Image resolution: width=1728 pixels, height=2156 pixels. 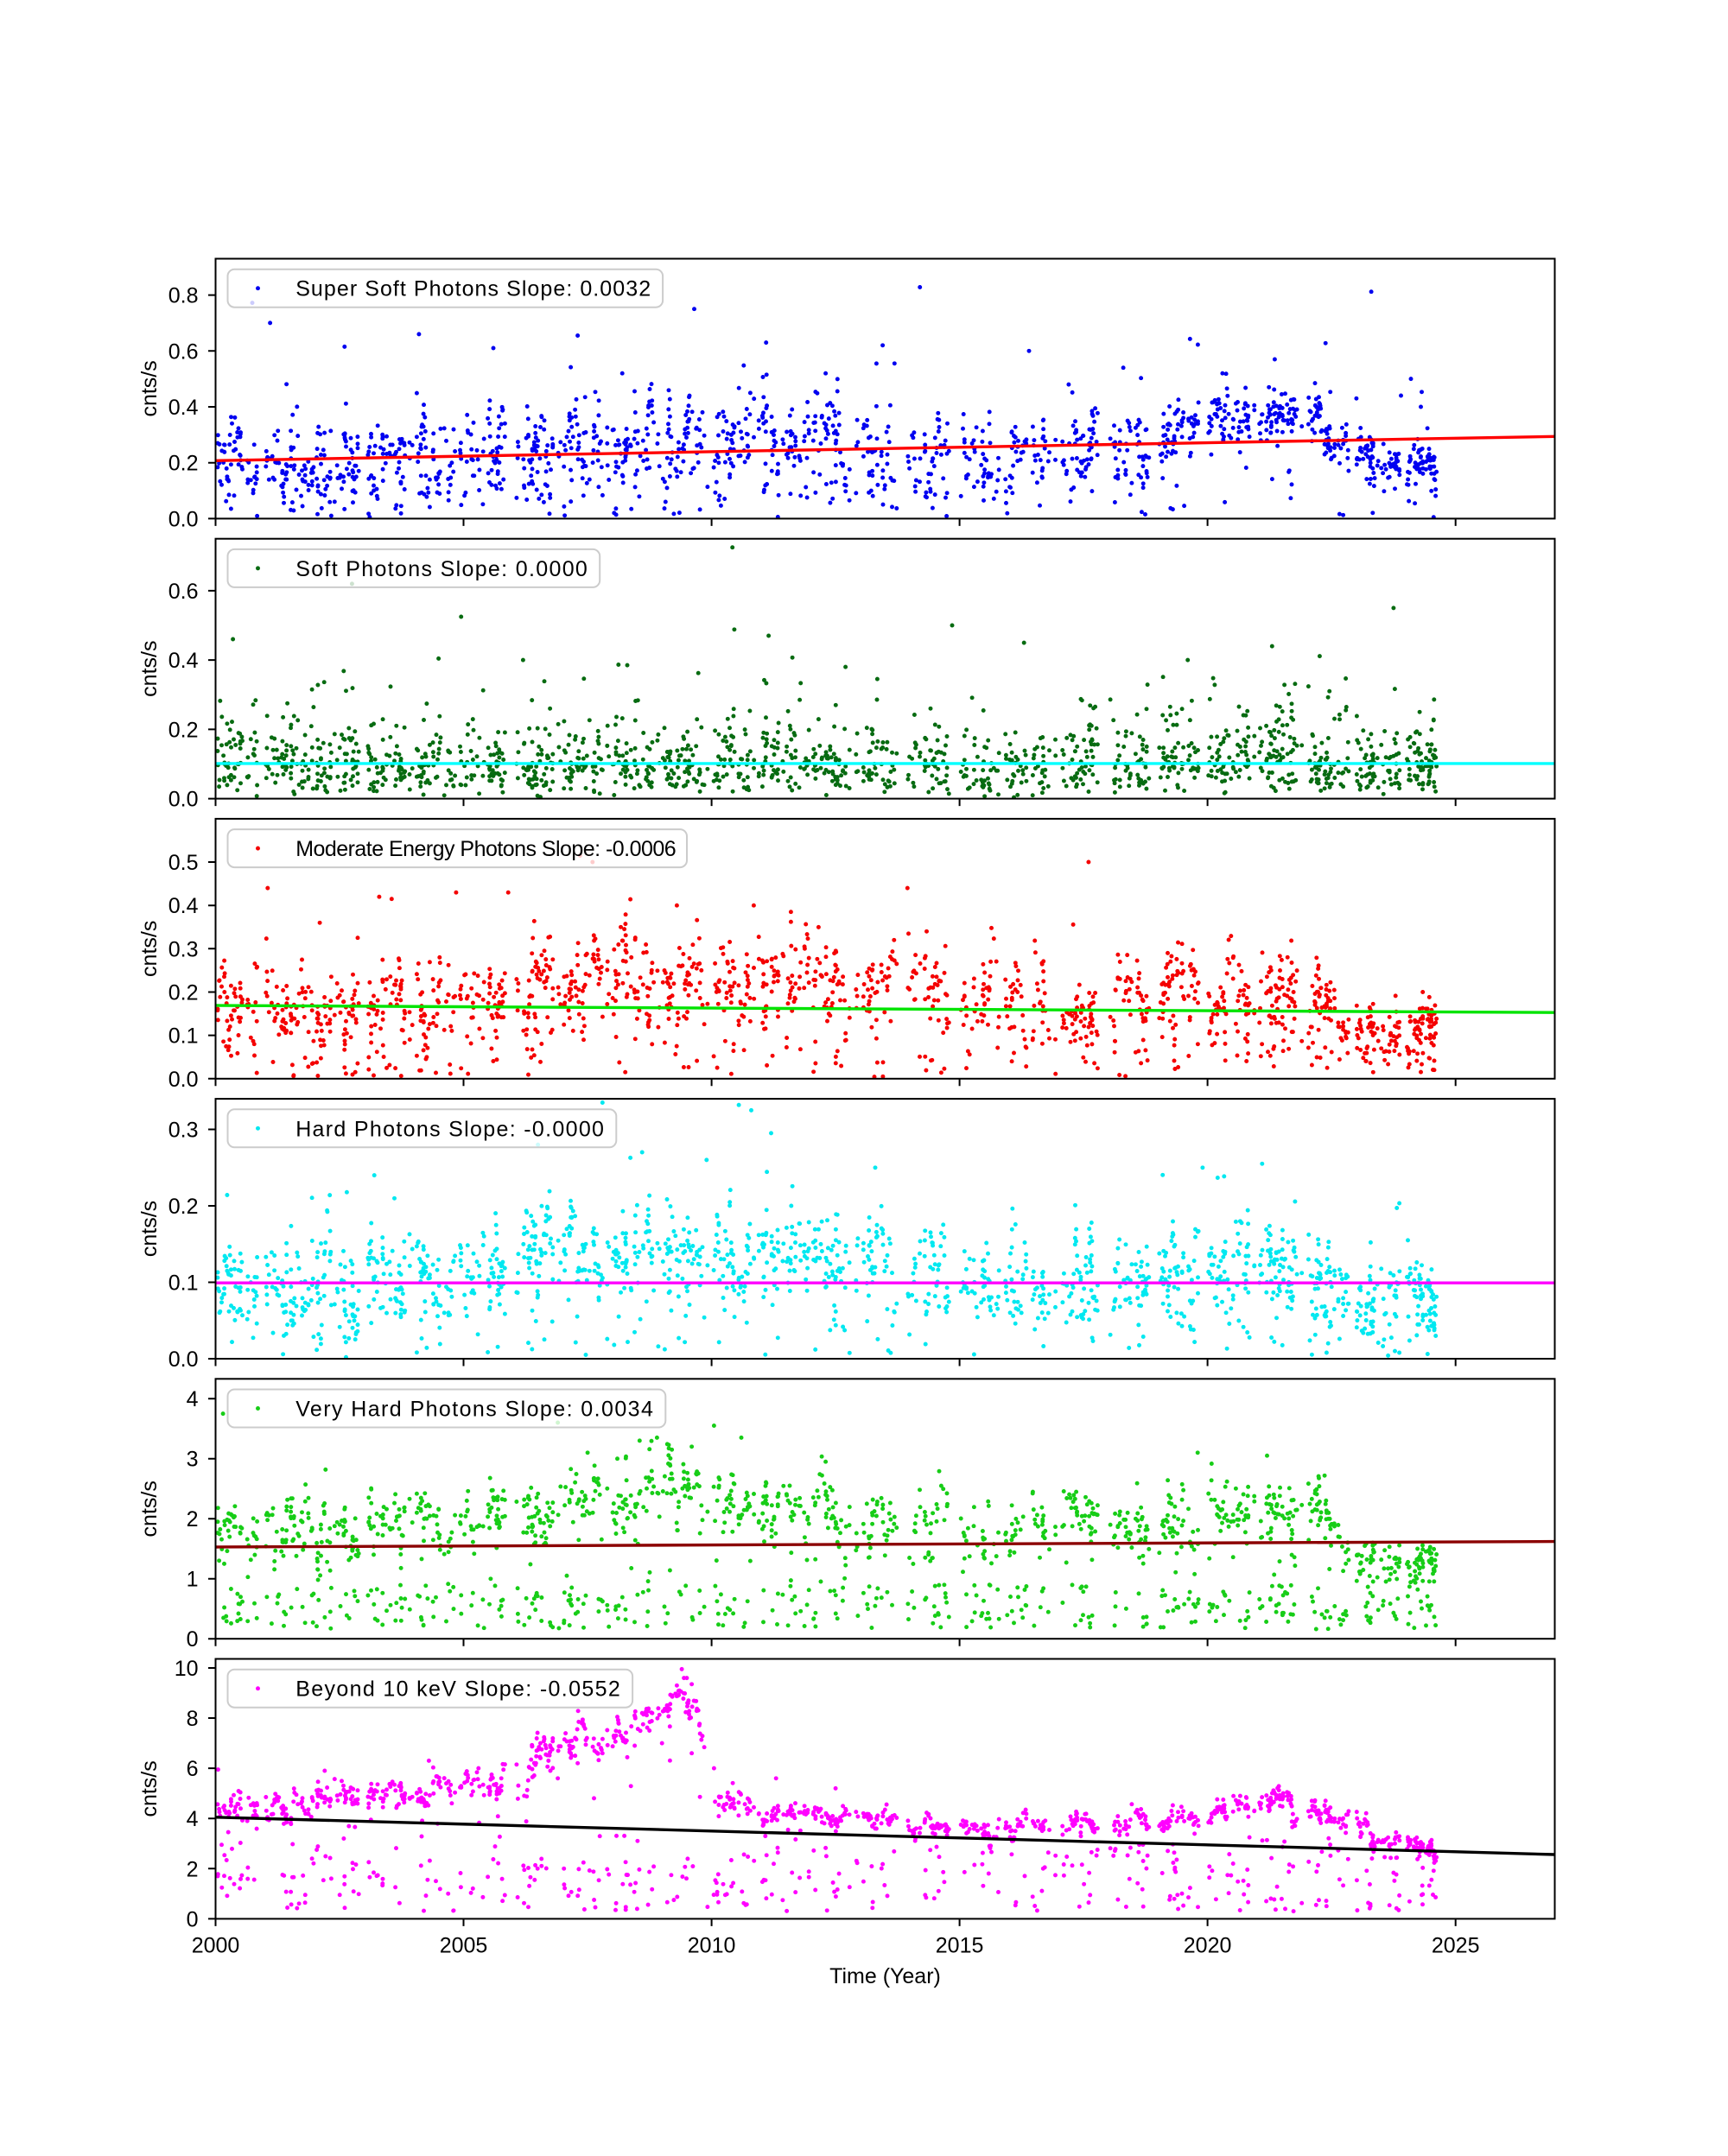 What do you see at coordinates (464, 1945) in the screenshot?
I see `svg-text: 2005` at bounding box center [464, 1945].